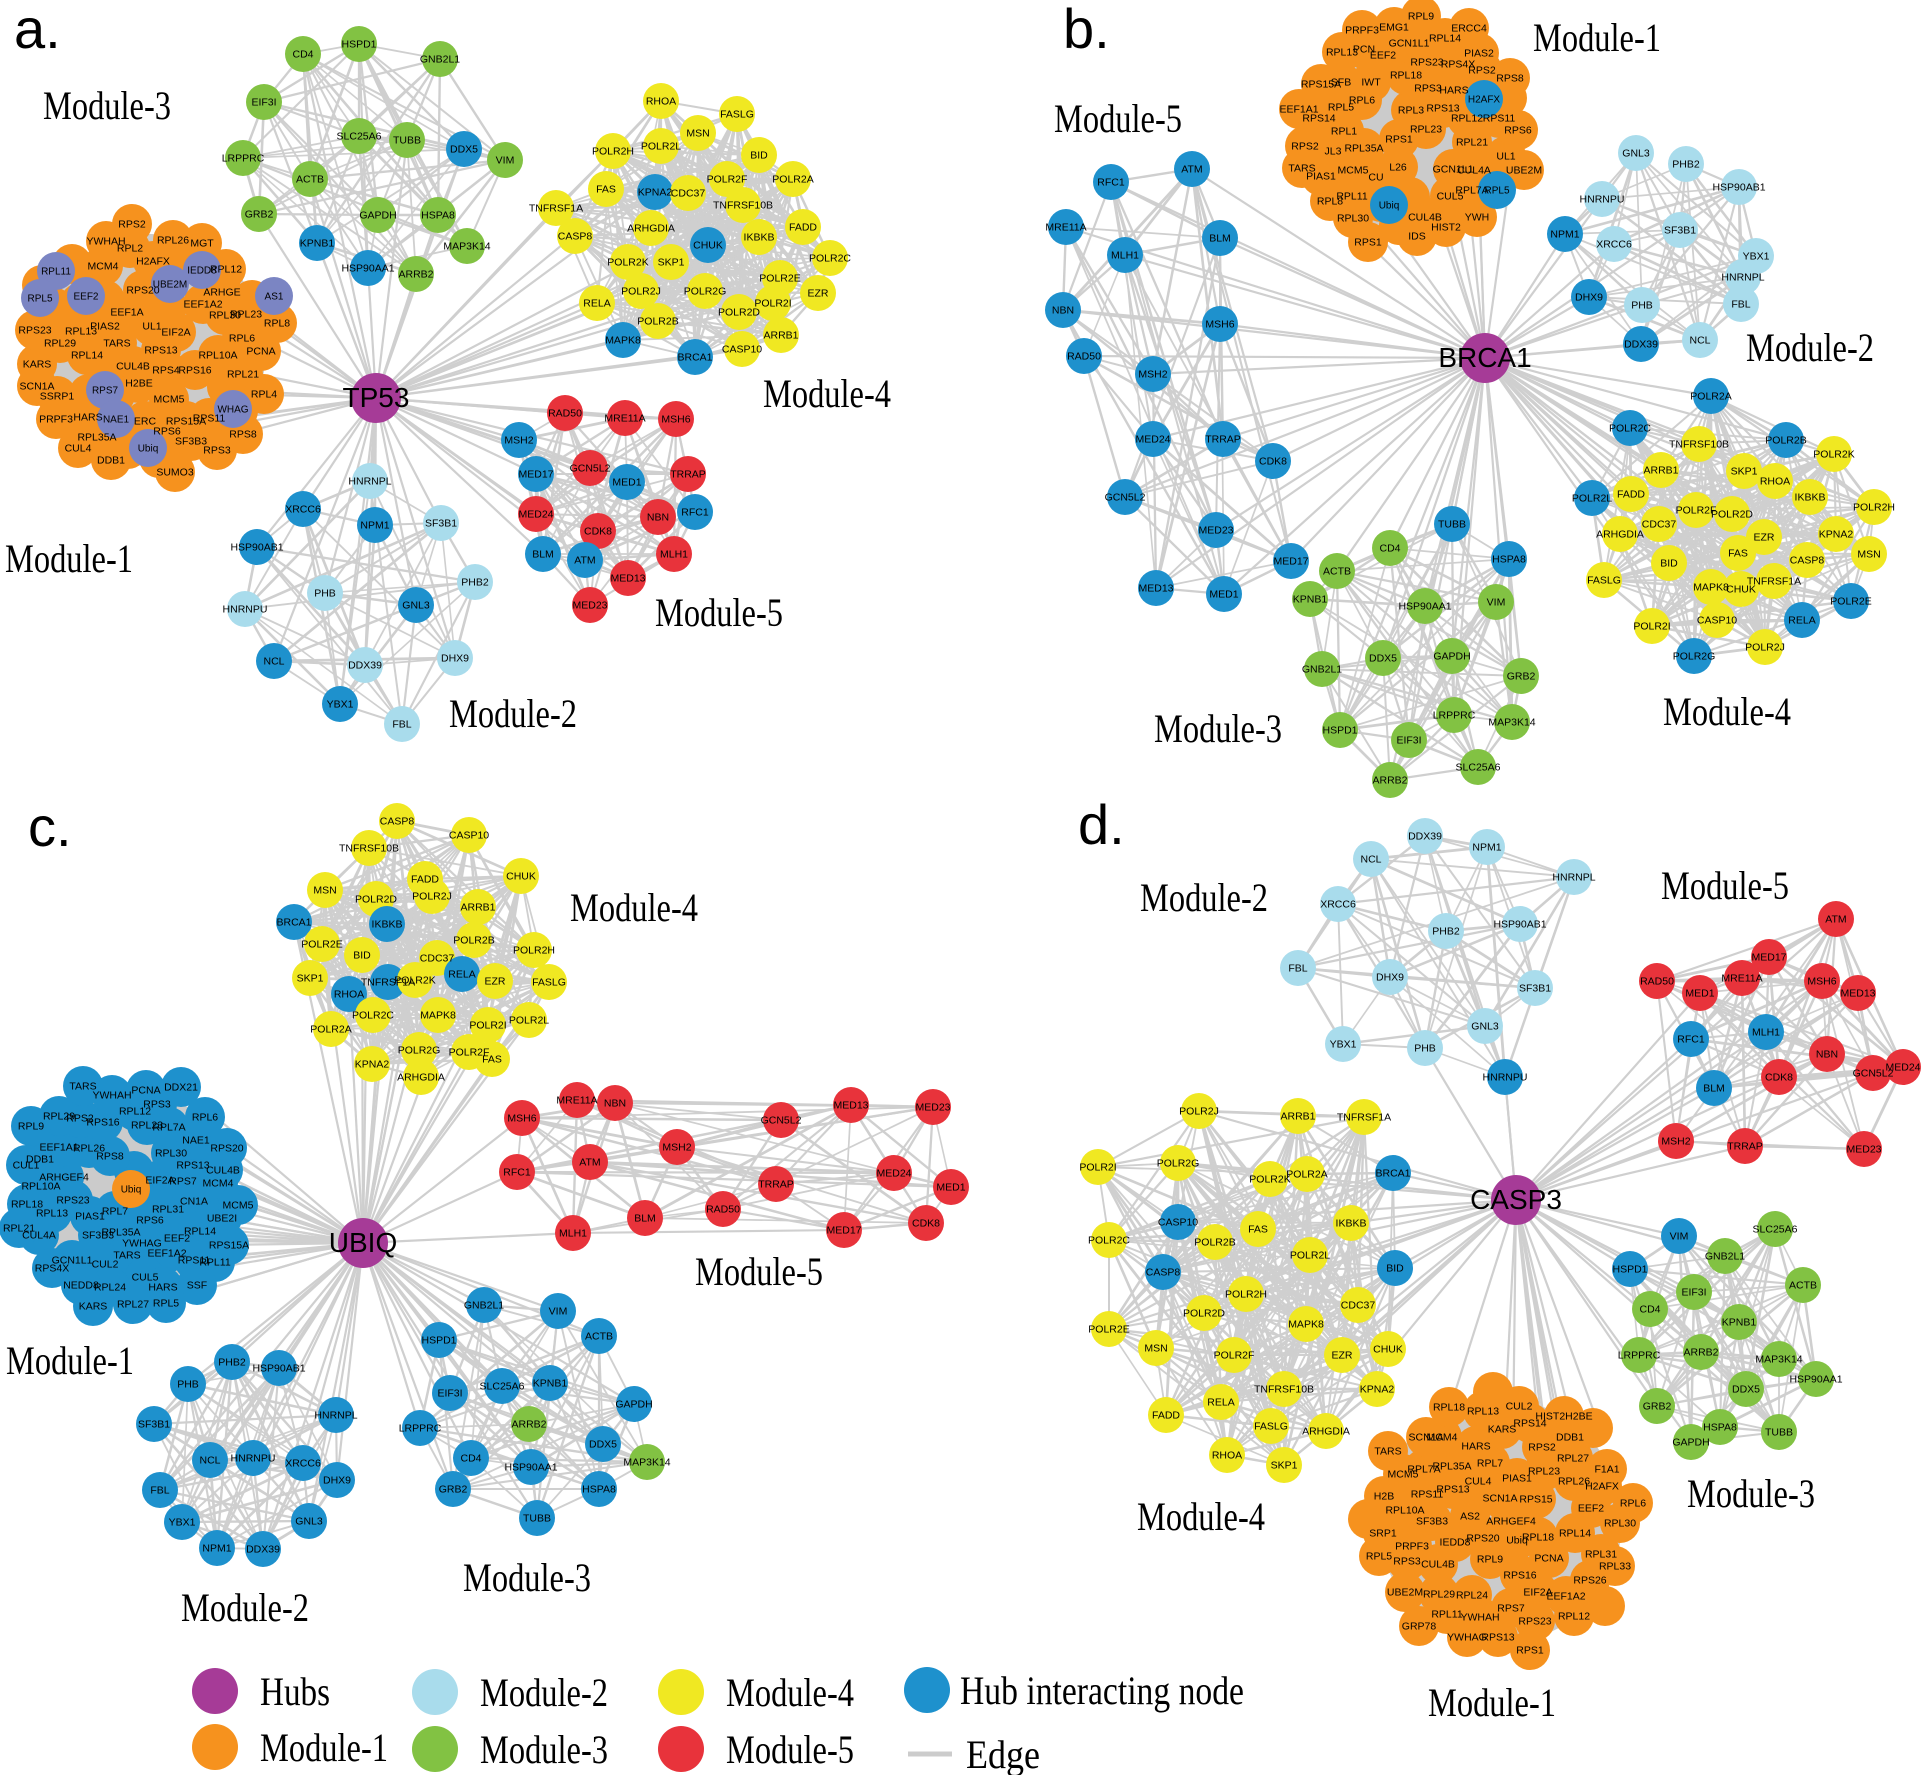 Image resolution: width=1923 pixels, height=1775 pixels. Describe the element at coordinates (1517, 1479) in the screenshot. I see `svg-text: PIAS1` at that location.